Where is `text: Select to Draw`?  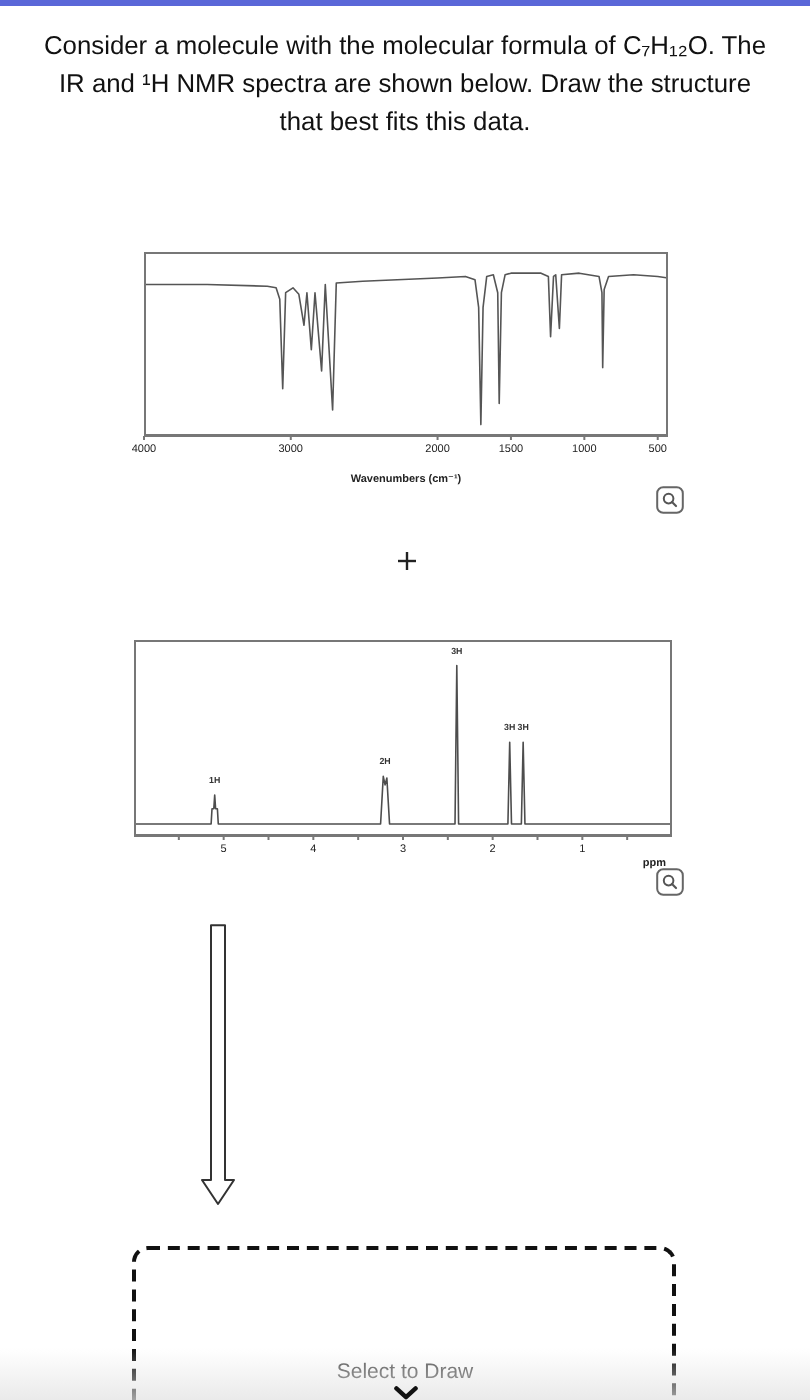
text: Select to Draw is located at coordinates (405, 1372).